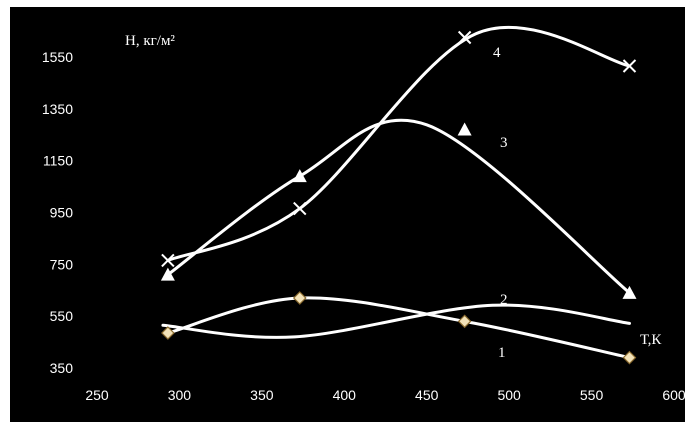 This screenshot has width=690, height=429. I want to click on y-tick-label: 1550, so click(57, 57).